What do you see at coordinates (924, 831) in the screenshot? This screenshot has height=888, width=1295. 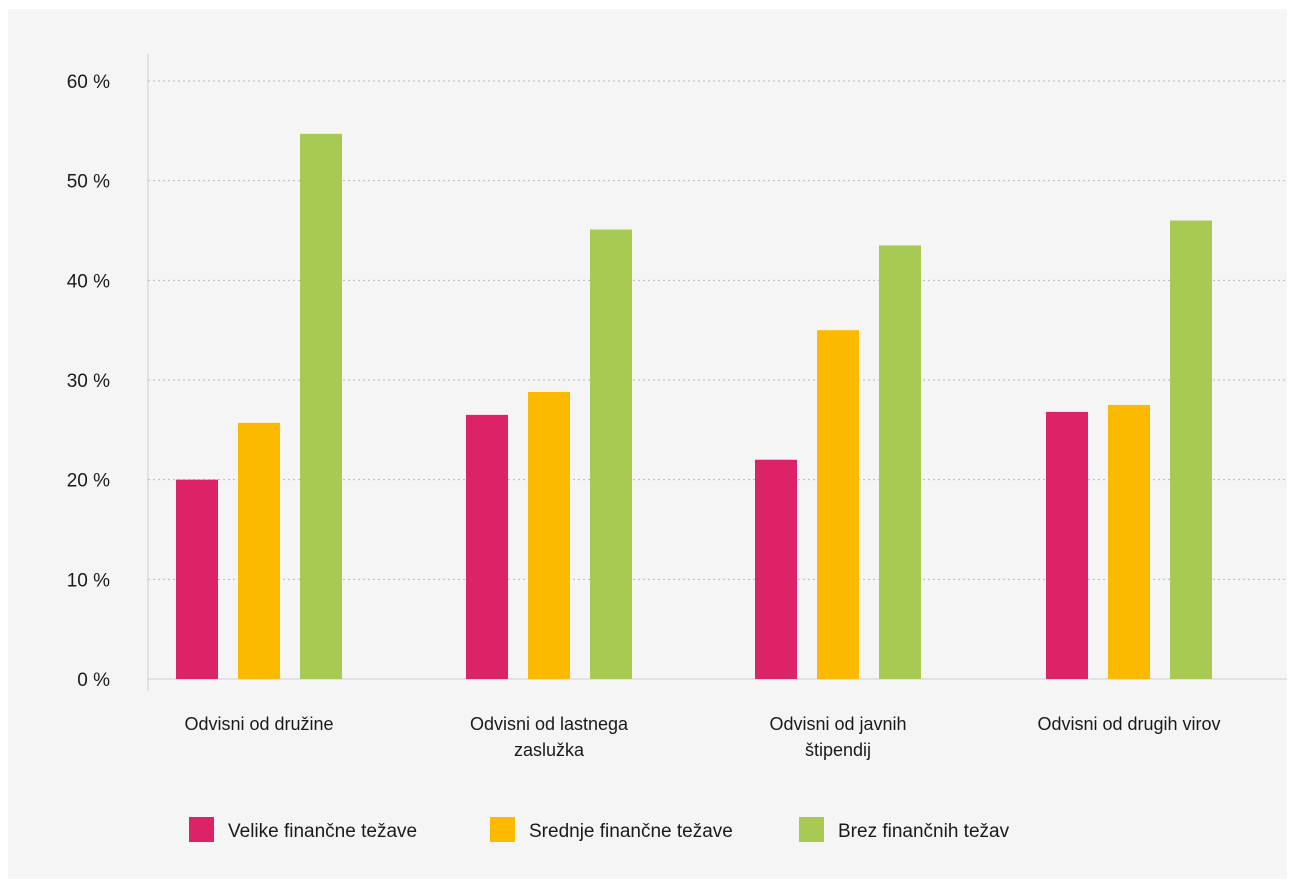 I see `legend-label: Brez finančnih težav` at bounding box center [924, 831].